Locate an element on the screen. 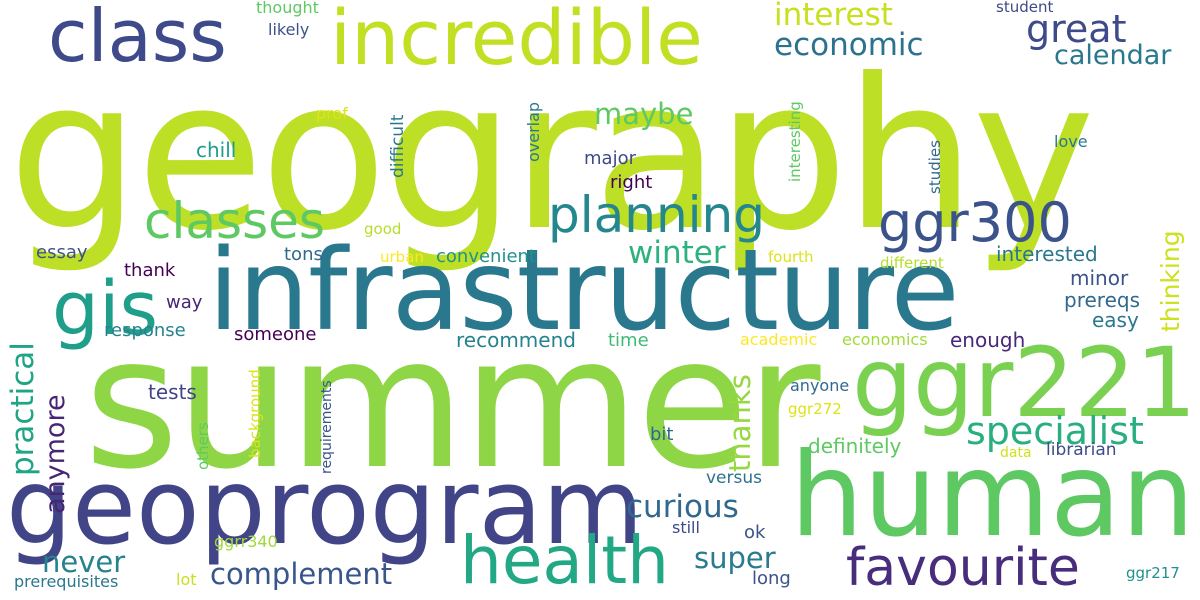 This screenshot has height=600, width=1200. word-difficult: difficult is located at coordinates (398, 146).